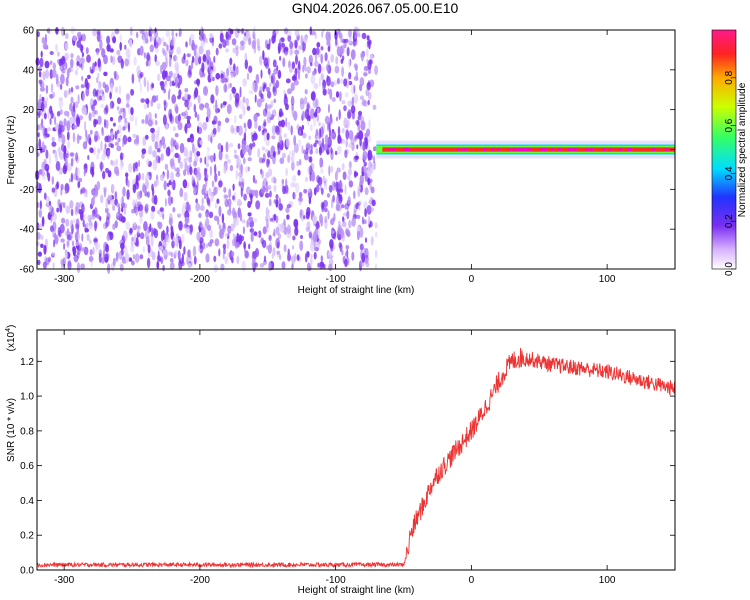 The height and width of the screenshot is (600, 750). Describe the element at coordinates (29, 70) in the screenshot. I see `y-tick-label: 40` at that location.